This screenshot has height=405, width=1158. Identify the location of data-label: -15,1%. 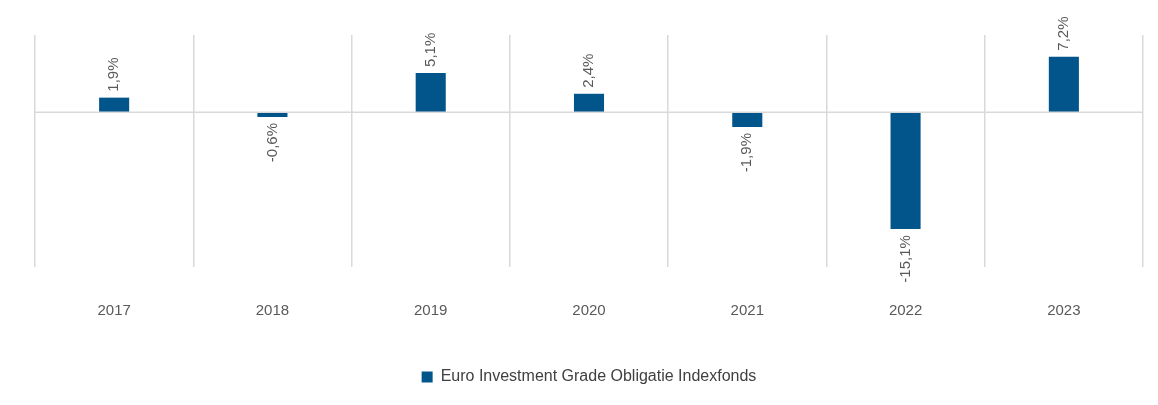
(904, 259).